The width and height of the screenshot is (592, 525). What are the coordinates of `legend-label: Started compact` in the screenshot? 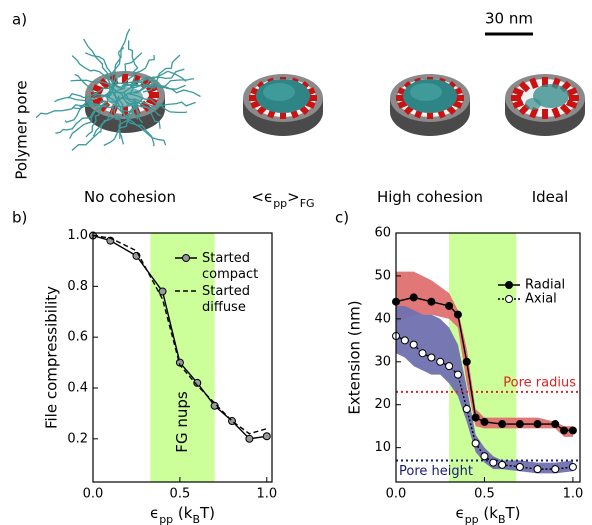 It's located at (230, 266).